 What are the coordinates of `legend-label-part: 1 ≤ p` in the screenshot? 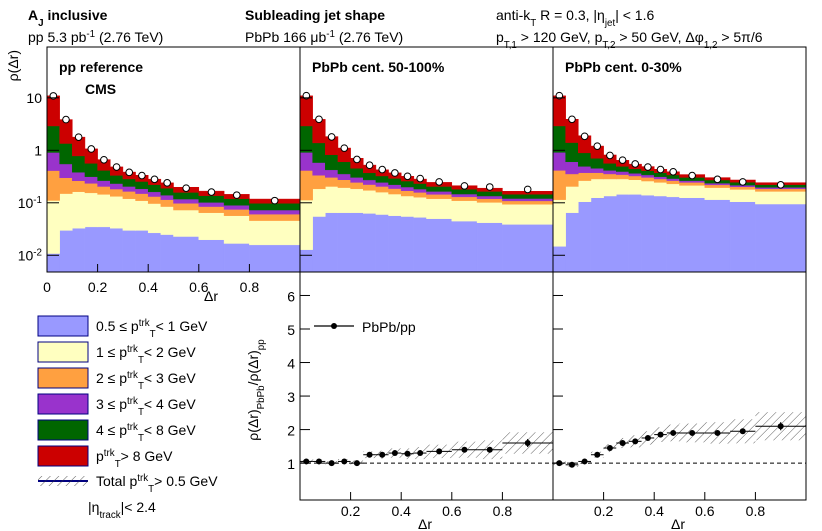 It's located at (111, 352).